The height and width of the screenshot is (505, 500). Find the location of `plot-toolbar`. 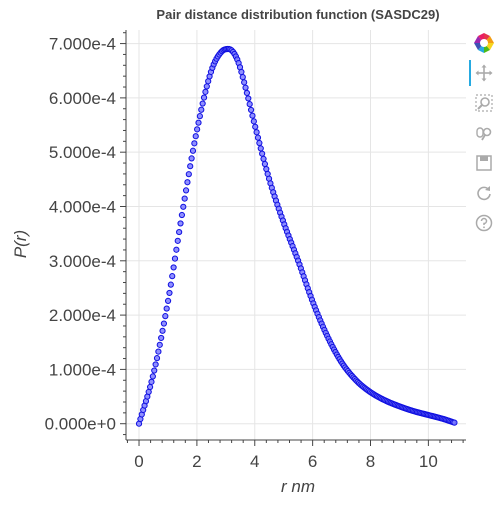

plot-toolbar is located at coordinates (484, 150).